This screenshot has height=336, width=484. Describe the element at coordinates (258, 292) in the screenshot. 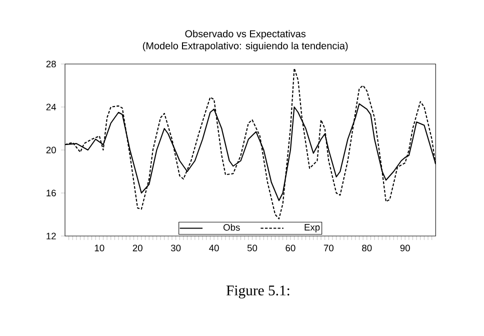

I see `caption: Figure 5.1:` at that location.